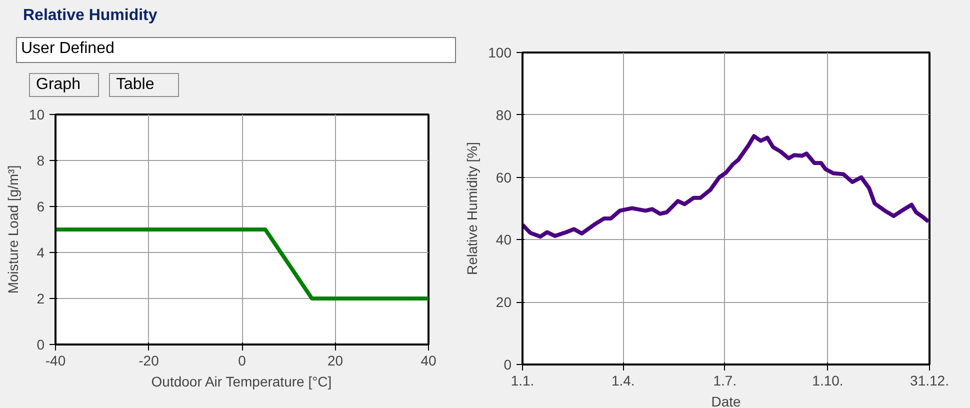  I want to click on y-tick-label: 2, so click(40, 298).